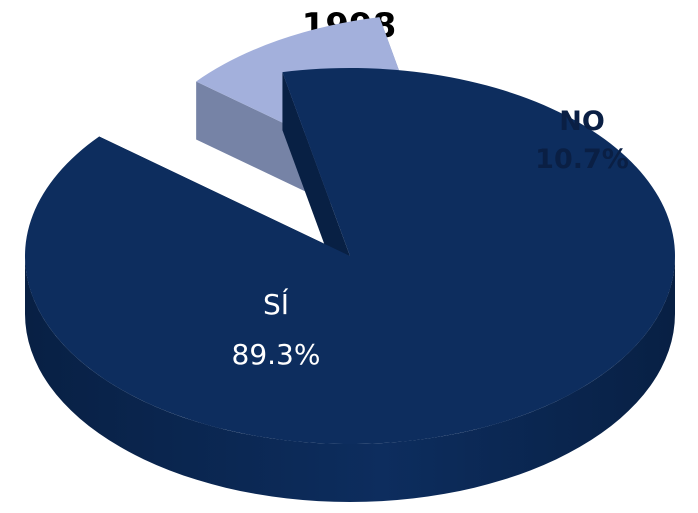 The image size is (698, 513). Describe the element at coordinates (276, 304) in the screenshot. I see `slice-label-si: SÍ` at that location.